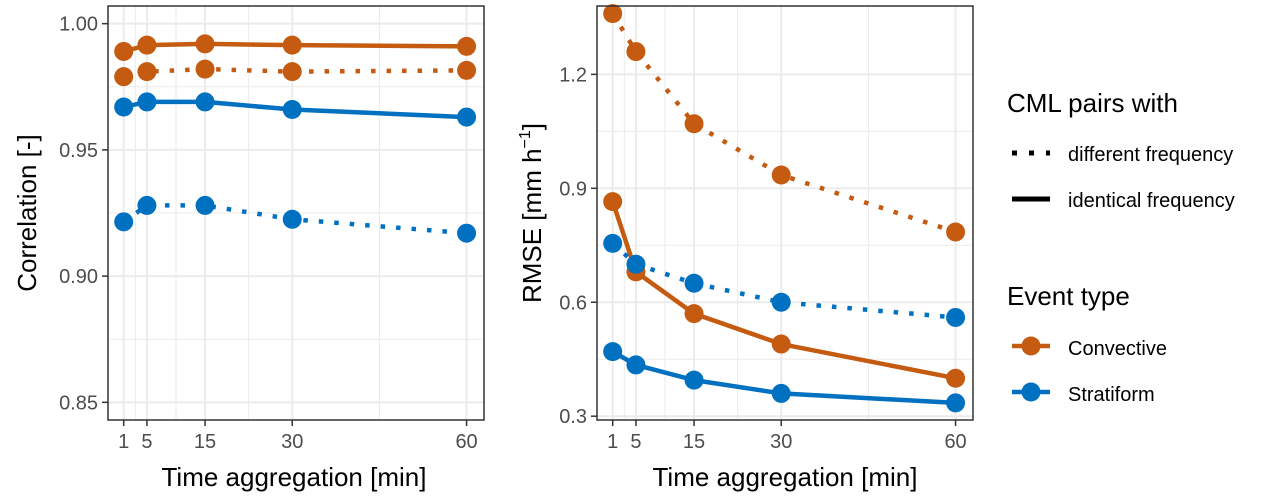 This screenshot has width=1274, height=497. What do you see at coordinates (78, 277) in the screenshot?
I see `correlation-y-tick-label: 0.90` at bounding box center [78, 277].